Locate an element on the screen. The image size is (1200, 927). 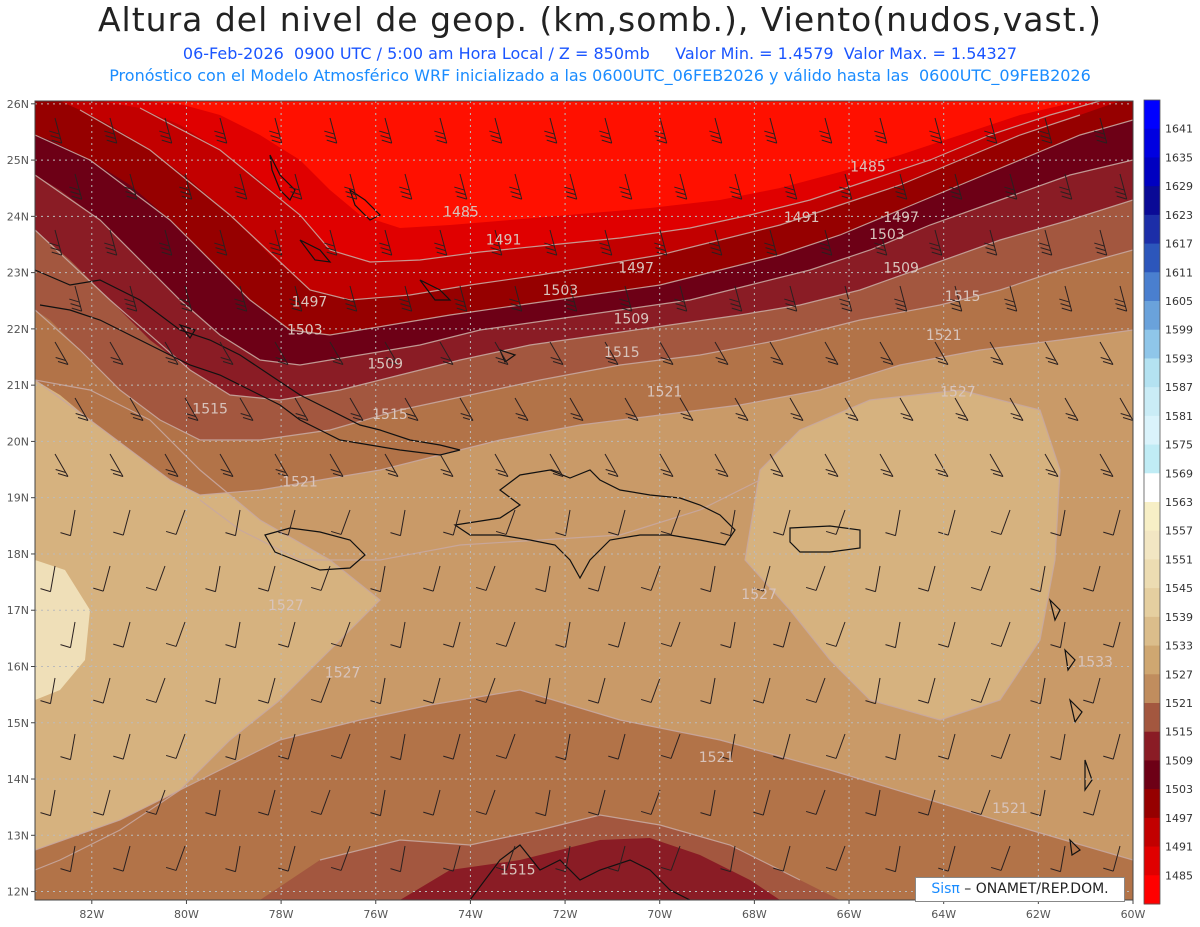
credit-text: – ONAMET/REP.DOM. is located at coordinates (1034, 889).